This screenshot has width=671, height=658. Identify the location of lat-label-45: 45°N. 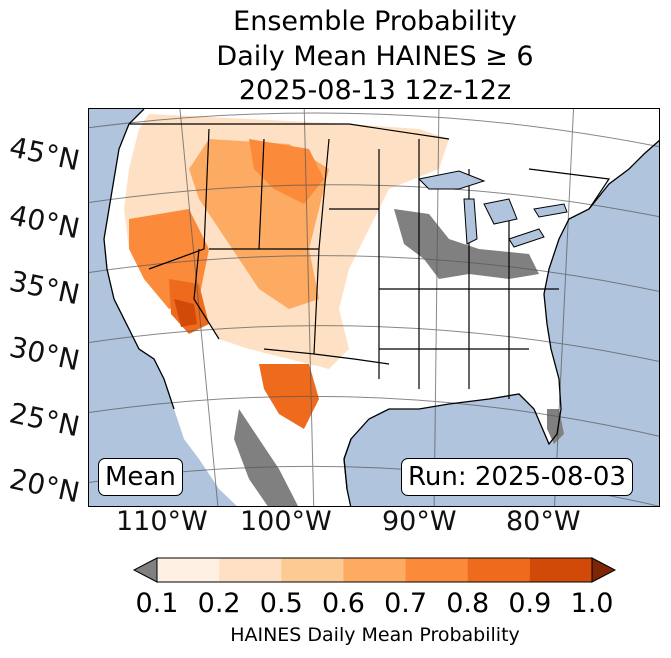
(44, 154).